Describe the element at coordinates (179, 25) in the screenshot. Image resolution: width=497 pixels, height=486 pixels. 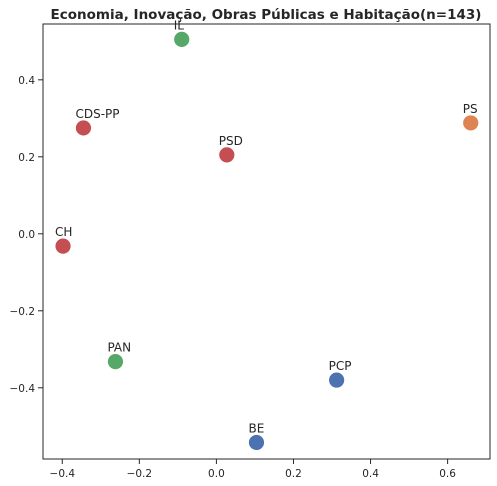
I see `point-label-il: IL` at that location.